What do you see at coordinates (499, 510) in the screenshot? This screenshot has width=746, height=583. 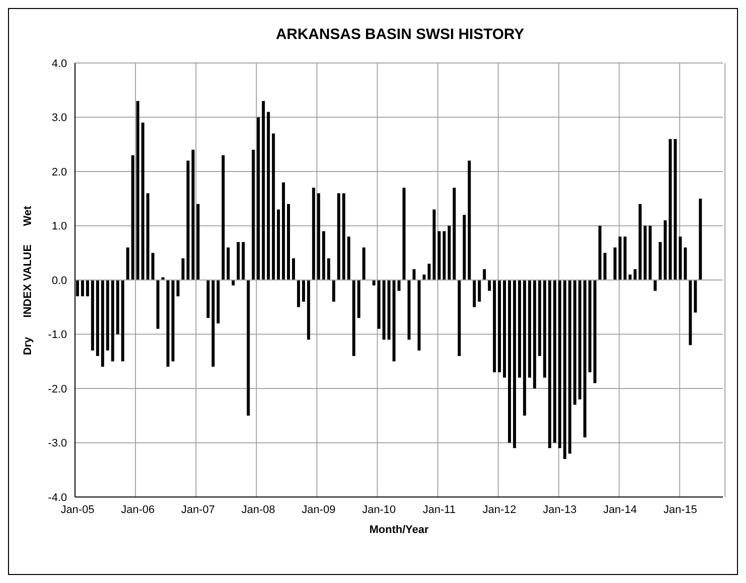 I see `x-tick-label: Jan-12` at bounding box center [499, 510].